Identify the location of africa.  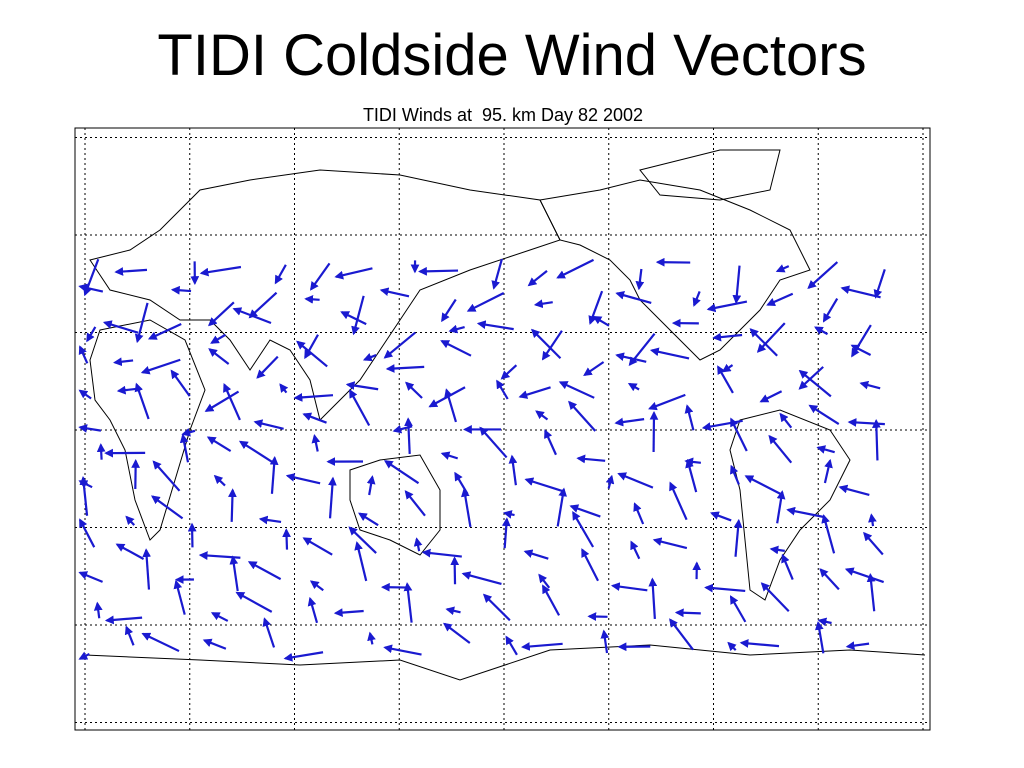
(147, 430).